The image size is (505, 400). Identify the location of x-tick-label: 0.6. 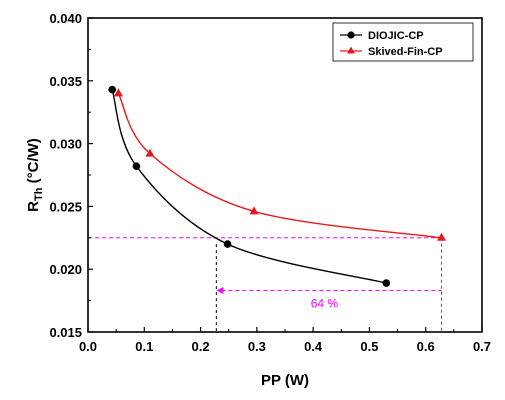
(426, 346).